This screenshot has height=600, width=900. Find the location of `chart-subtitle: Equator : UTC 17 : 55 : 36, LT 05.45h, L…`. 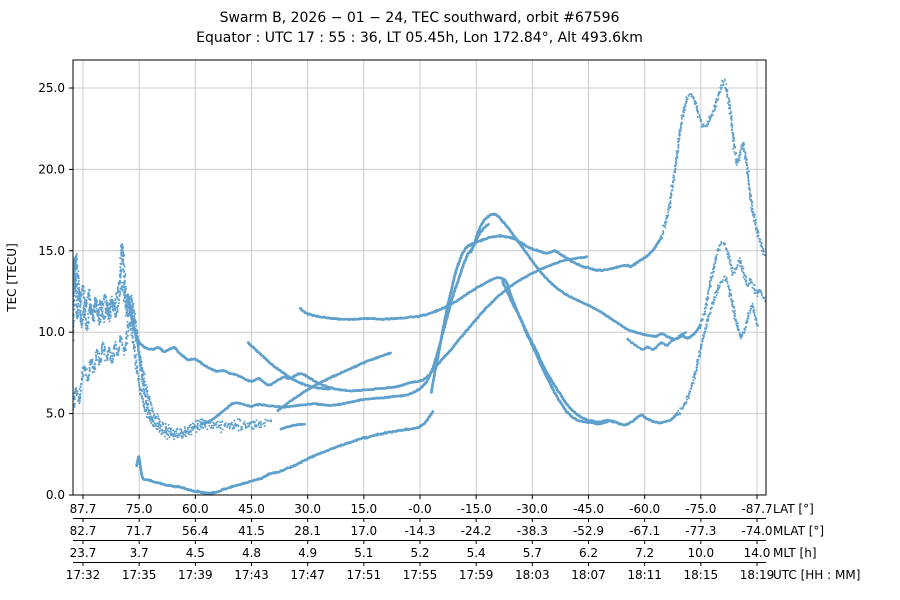

chart-subtitle: Equator : UTC 17 : 55 : 36, LT 05.45h, L… is located at coordinates (419, 38).